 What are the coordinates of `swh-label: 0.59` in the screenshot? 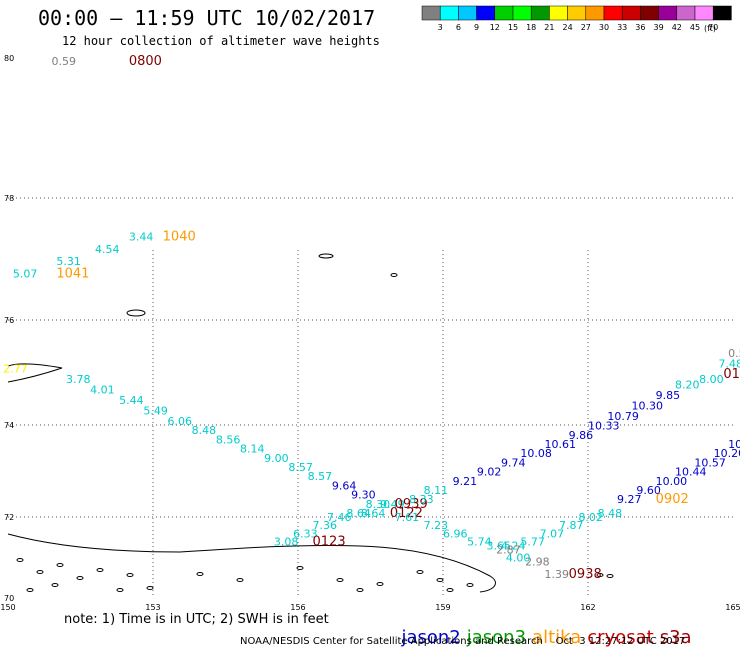 It's located at (64, 61).